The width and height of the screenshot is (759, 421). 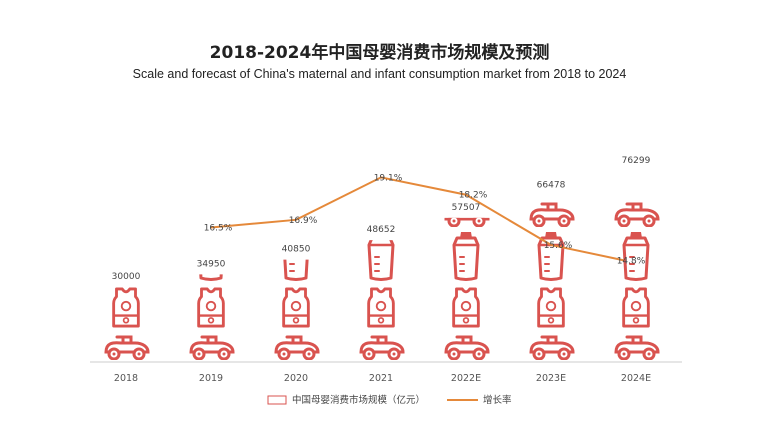 I want to click on x-tick-label: 2020, so click(x=296, y=378).